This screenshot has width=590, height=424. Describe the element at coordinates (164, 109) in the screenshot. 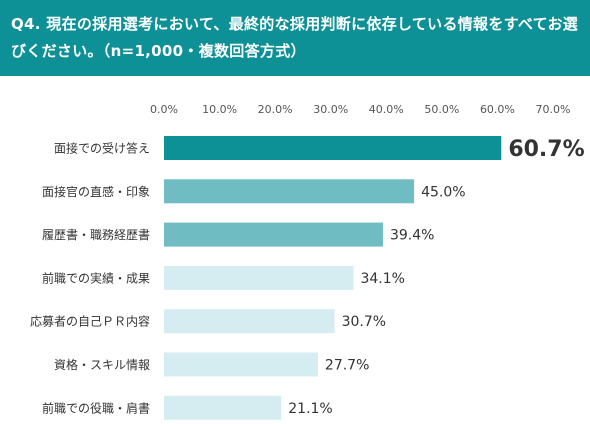

I see `x-tick-label: 0.0%` at that location.